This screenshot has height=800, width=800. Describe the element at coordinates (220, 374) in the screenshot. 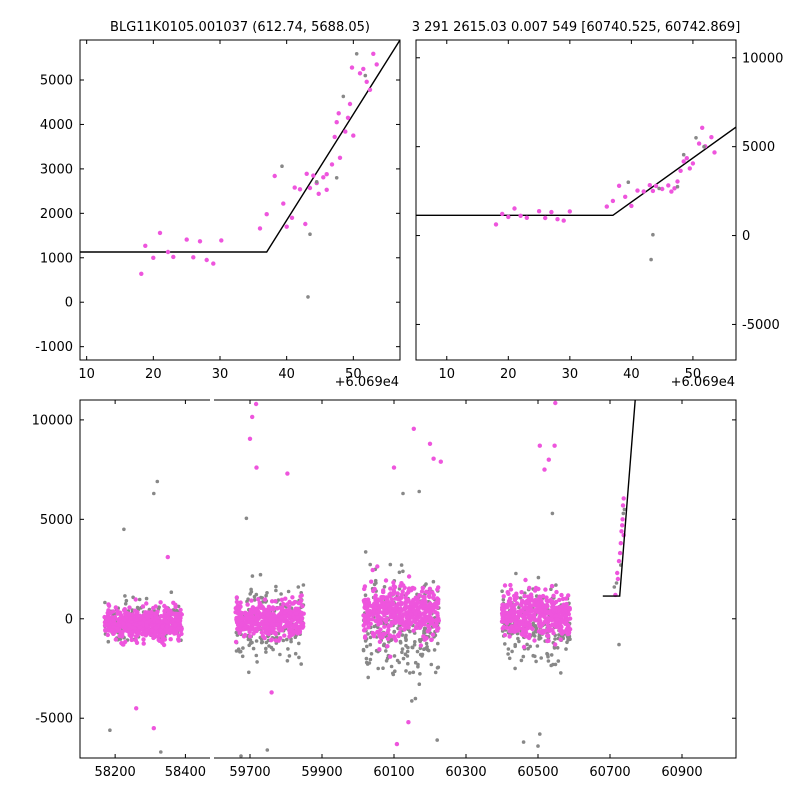

I see `top-left-xtick-label: 30` at that location.